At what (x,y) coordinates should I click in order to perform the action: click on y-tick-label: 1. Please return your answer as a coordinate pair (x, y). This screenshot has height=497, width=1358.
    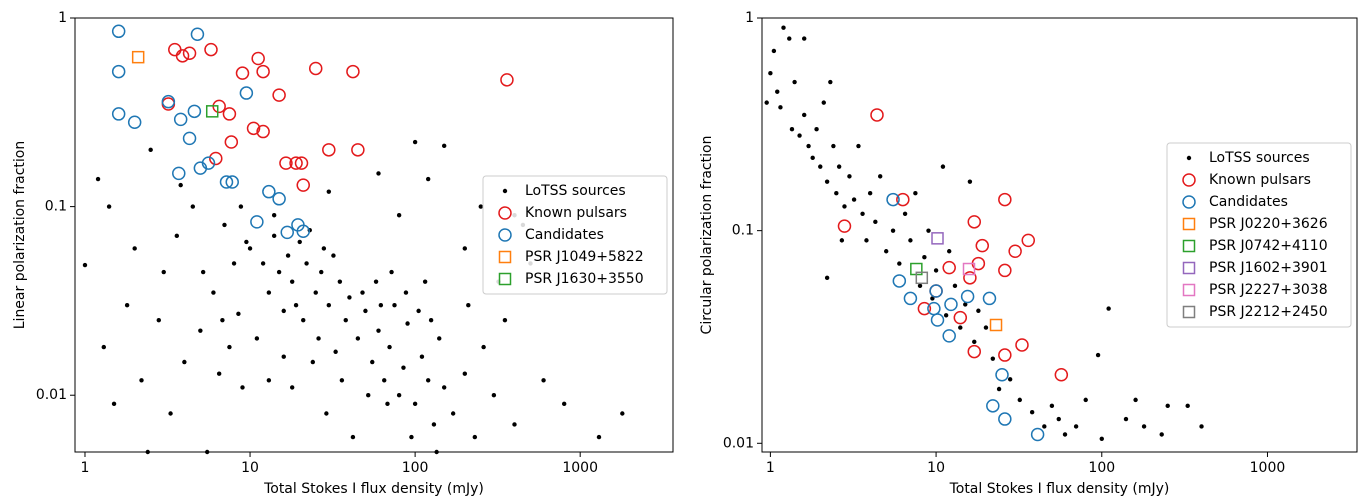
    Looking at the image, I should click on (749, 18).